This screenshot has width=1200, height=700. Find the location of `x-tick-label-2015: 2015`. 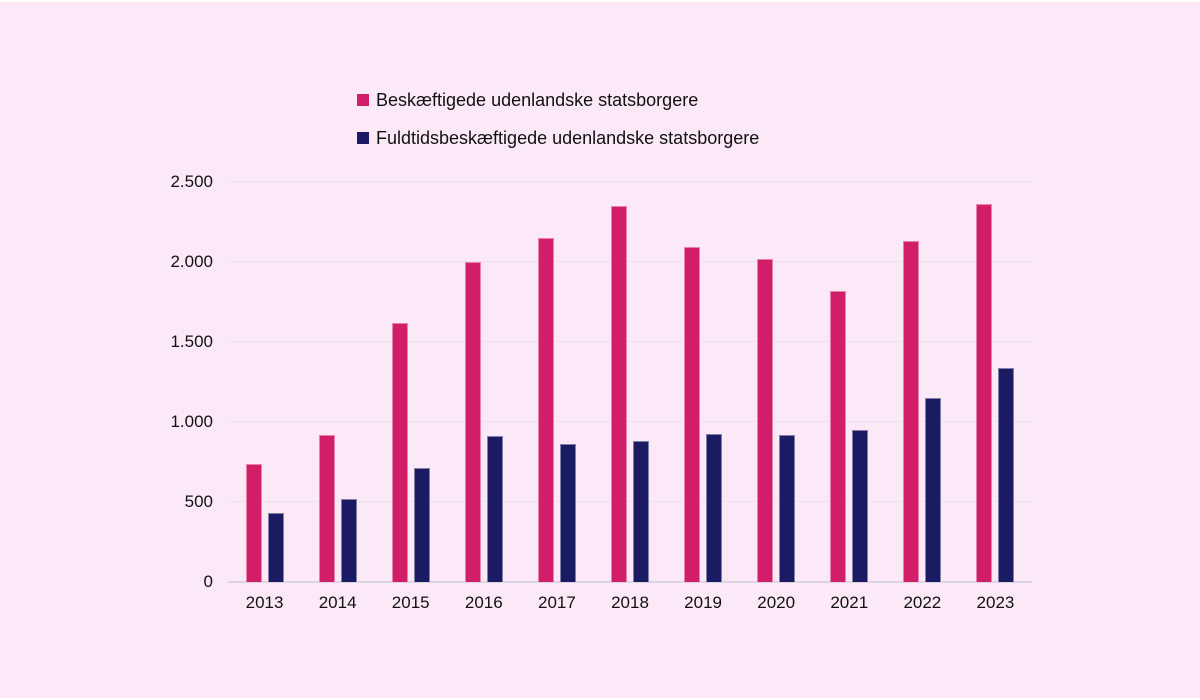

x-tick-label-2015: 2015 is located at coordinates (410, 602).